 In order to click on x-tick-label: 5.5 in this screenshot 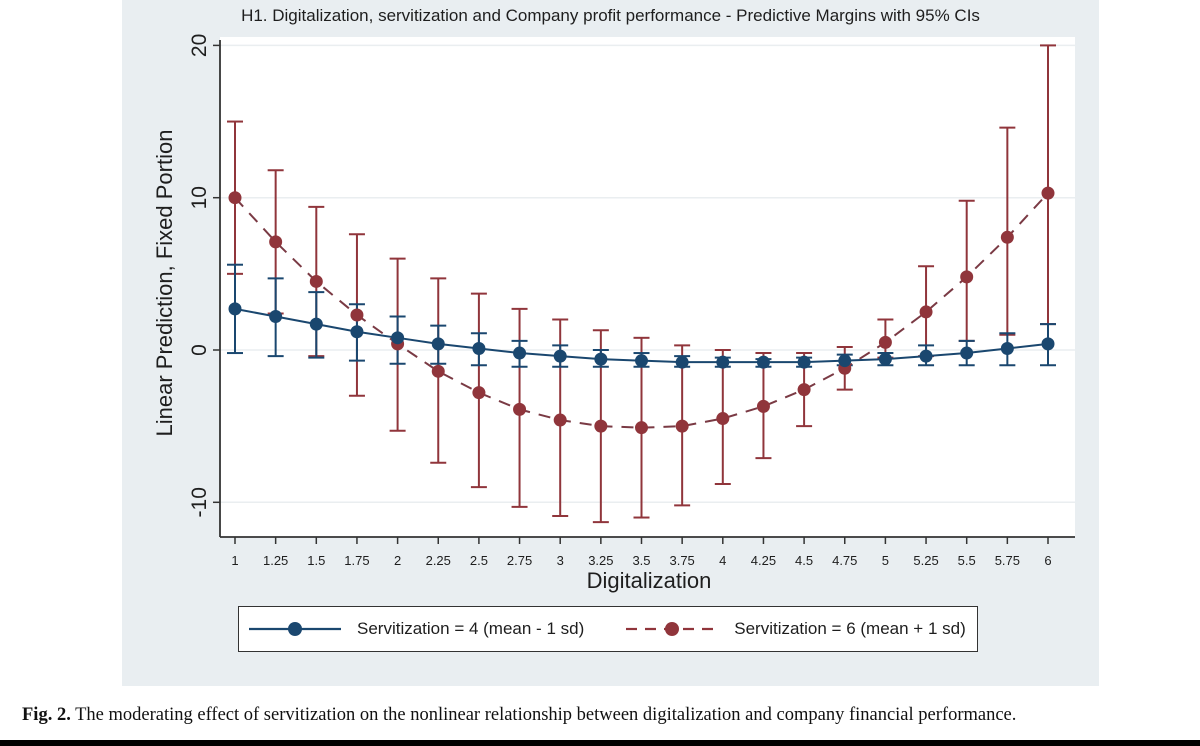, I will do `click(967, 560)`.